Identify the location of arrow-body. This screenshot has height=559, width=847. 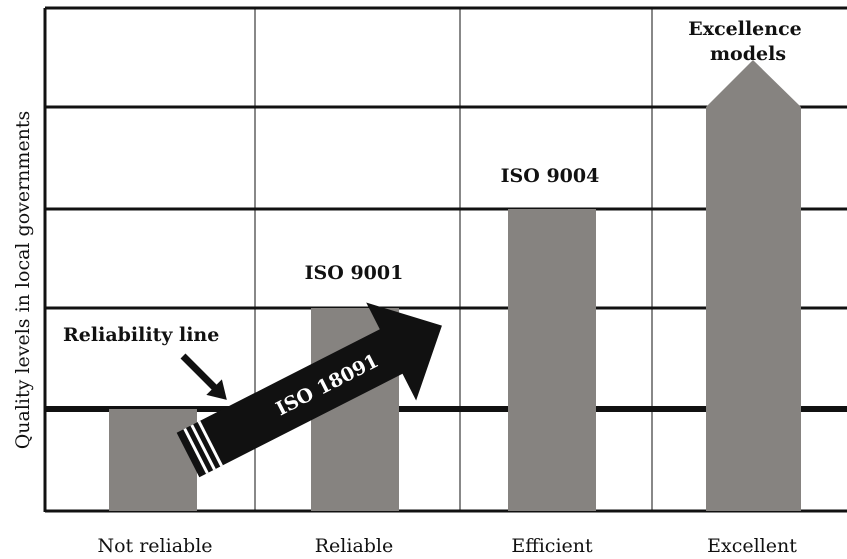
(309, 390).